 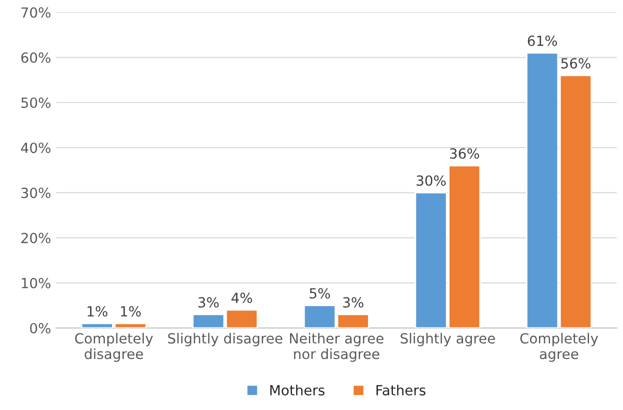 I want to click on x-tick-label: Slightly disagree, so click(x=225, y=339).